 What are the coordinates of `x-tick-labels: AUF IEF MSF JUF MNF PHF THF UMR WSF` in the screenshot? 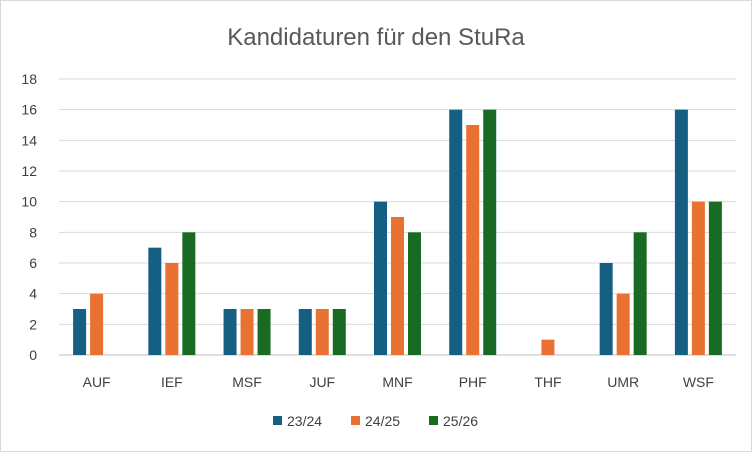 It's located at (398, 382).